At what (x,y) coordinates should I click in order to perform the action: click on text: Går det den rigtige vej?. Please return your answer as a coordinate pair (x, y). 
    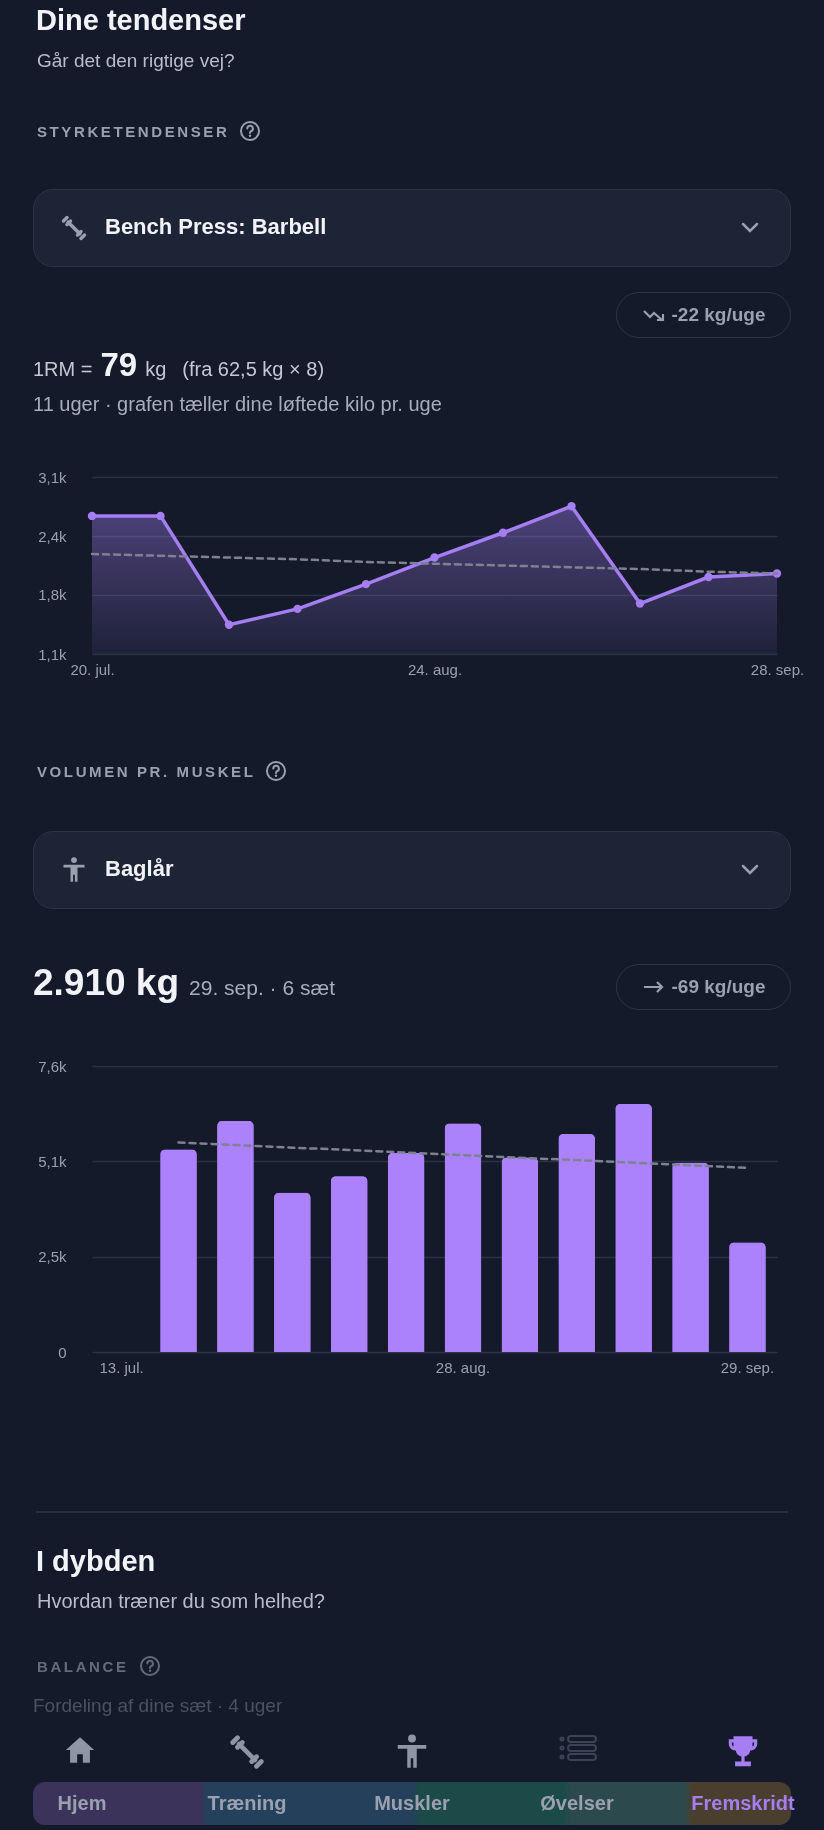
    Looking at the image, I should click on (136, 61).